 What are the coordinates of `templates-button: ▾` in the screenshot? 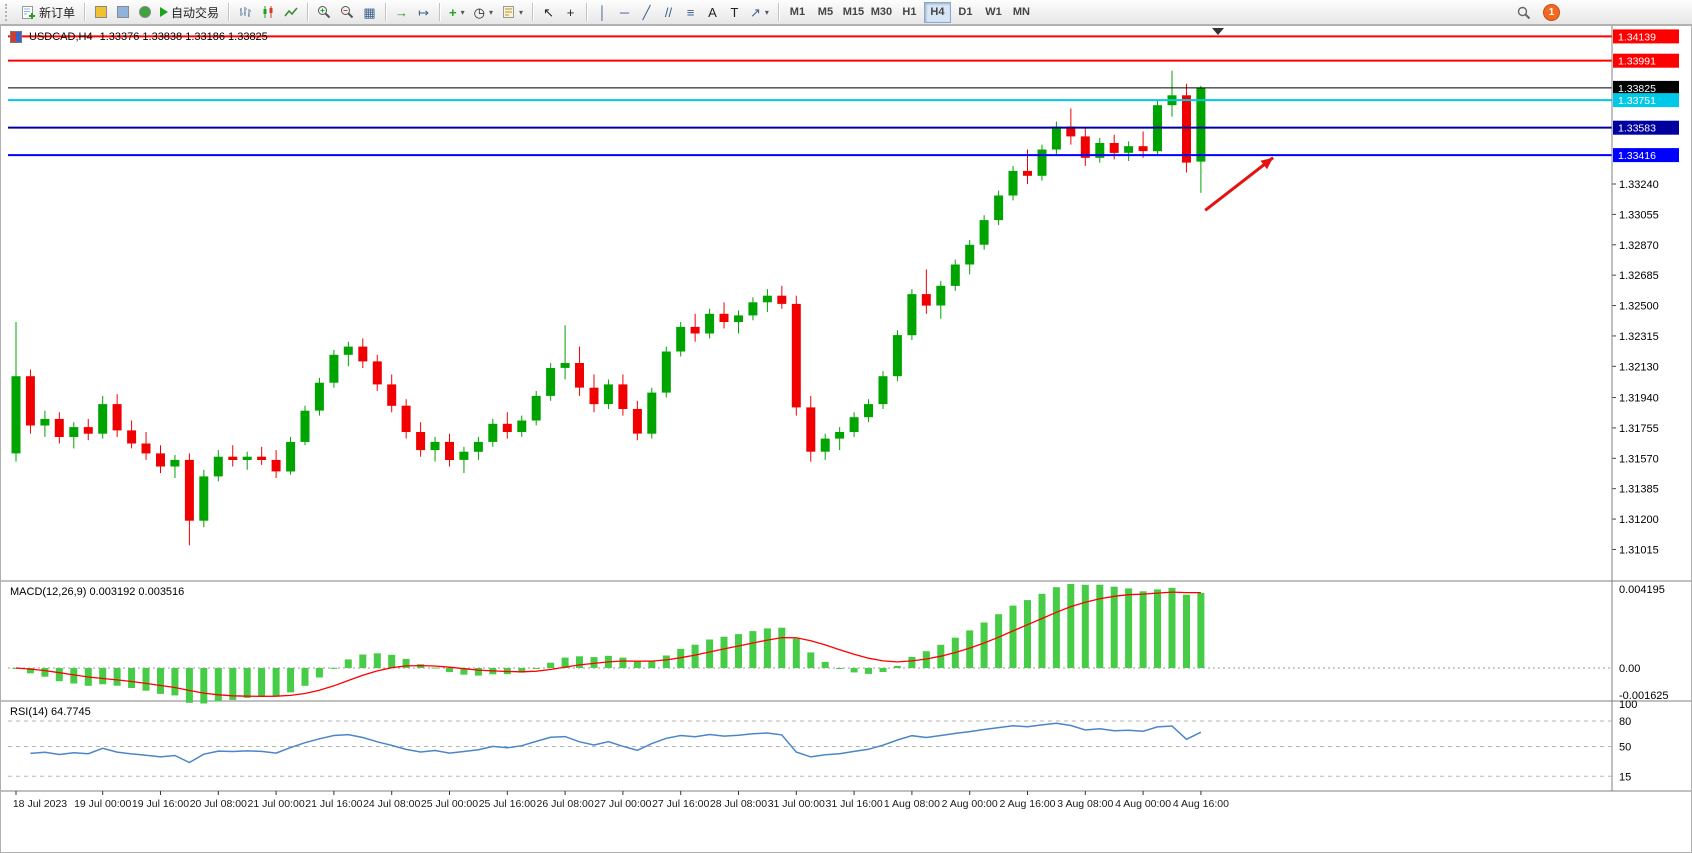 It's located at (512, 12).